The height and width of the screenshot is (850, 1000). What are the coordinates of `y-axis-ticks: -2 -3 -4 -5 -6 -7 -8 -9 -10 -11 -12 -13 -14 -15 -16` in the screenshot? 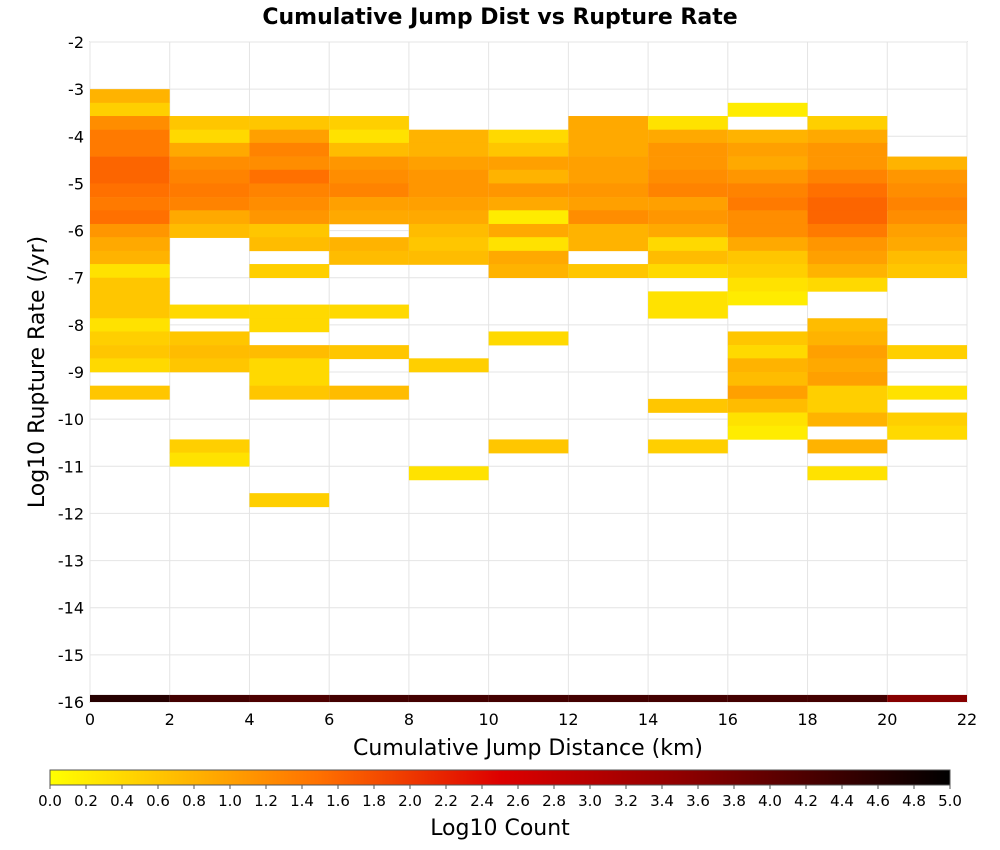 It's located at (71, 372).